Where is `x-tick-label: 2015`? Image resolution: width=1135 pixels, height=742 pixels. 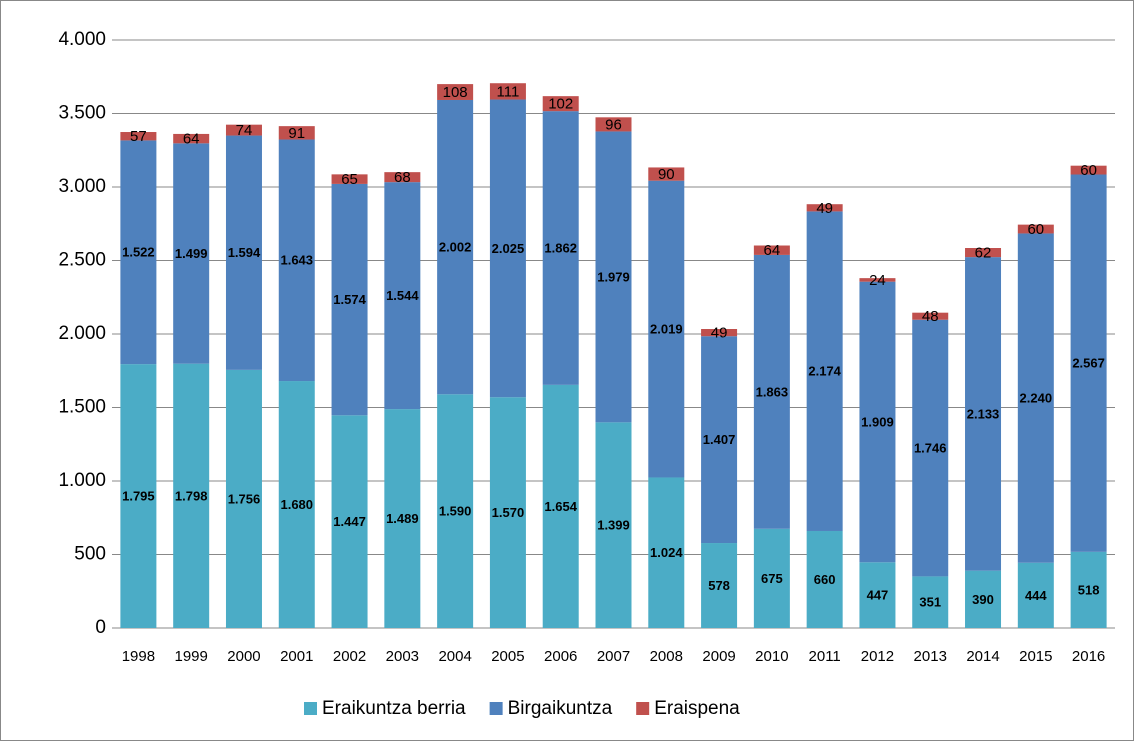
x-tick-label: 2015 is located at coordinates (1035, 656).